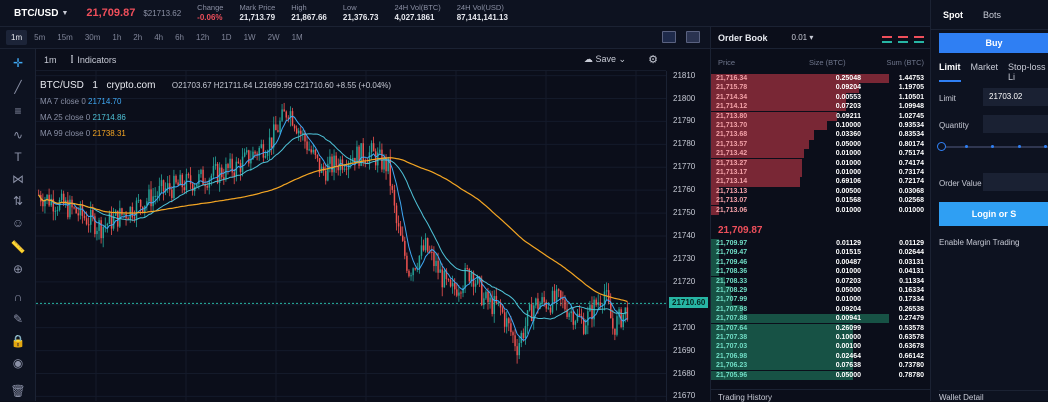 The width and height of the screenshot is (1048, 402). I want to click on ask-row: 21,716.34 0.25048 1.44753, so click(820, 79).